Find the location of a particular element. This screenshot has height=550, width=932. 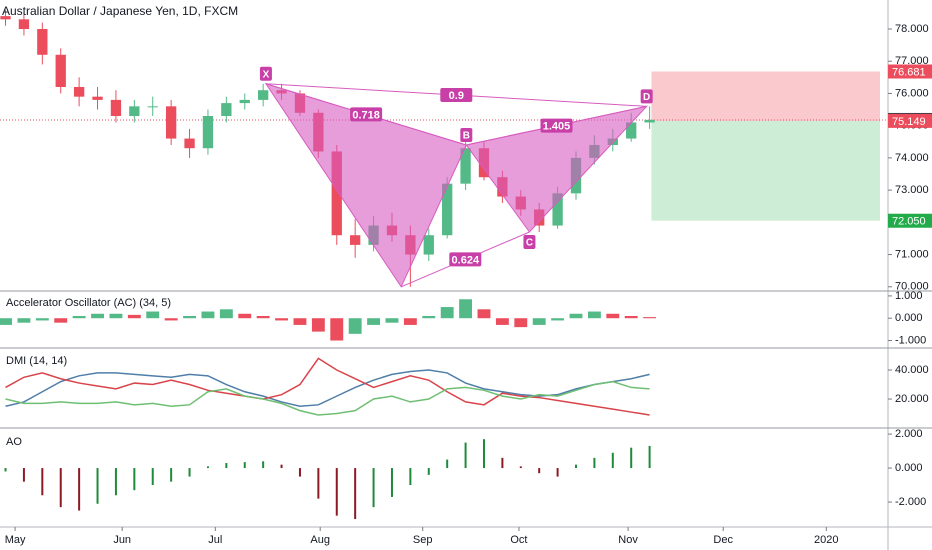

panel-title: Accelerator Oscillator (AC) (34, 5) is located at coordinates (88, 303).